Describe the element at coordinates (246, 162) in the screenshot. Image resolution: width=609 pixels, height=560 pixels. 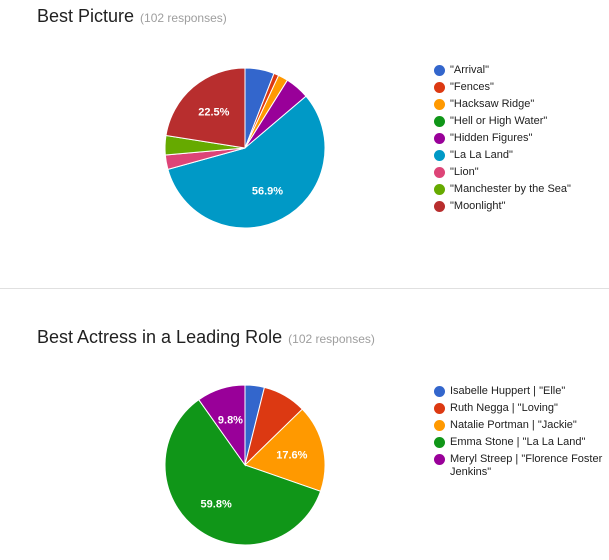
I see `pie-slice-la-la-land` at that location.